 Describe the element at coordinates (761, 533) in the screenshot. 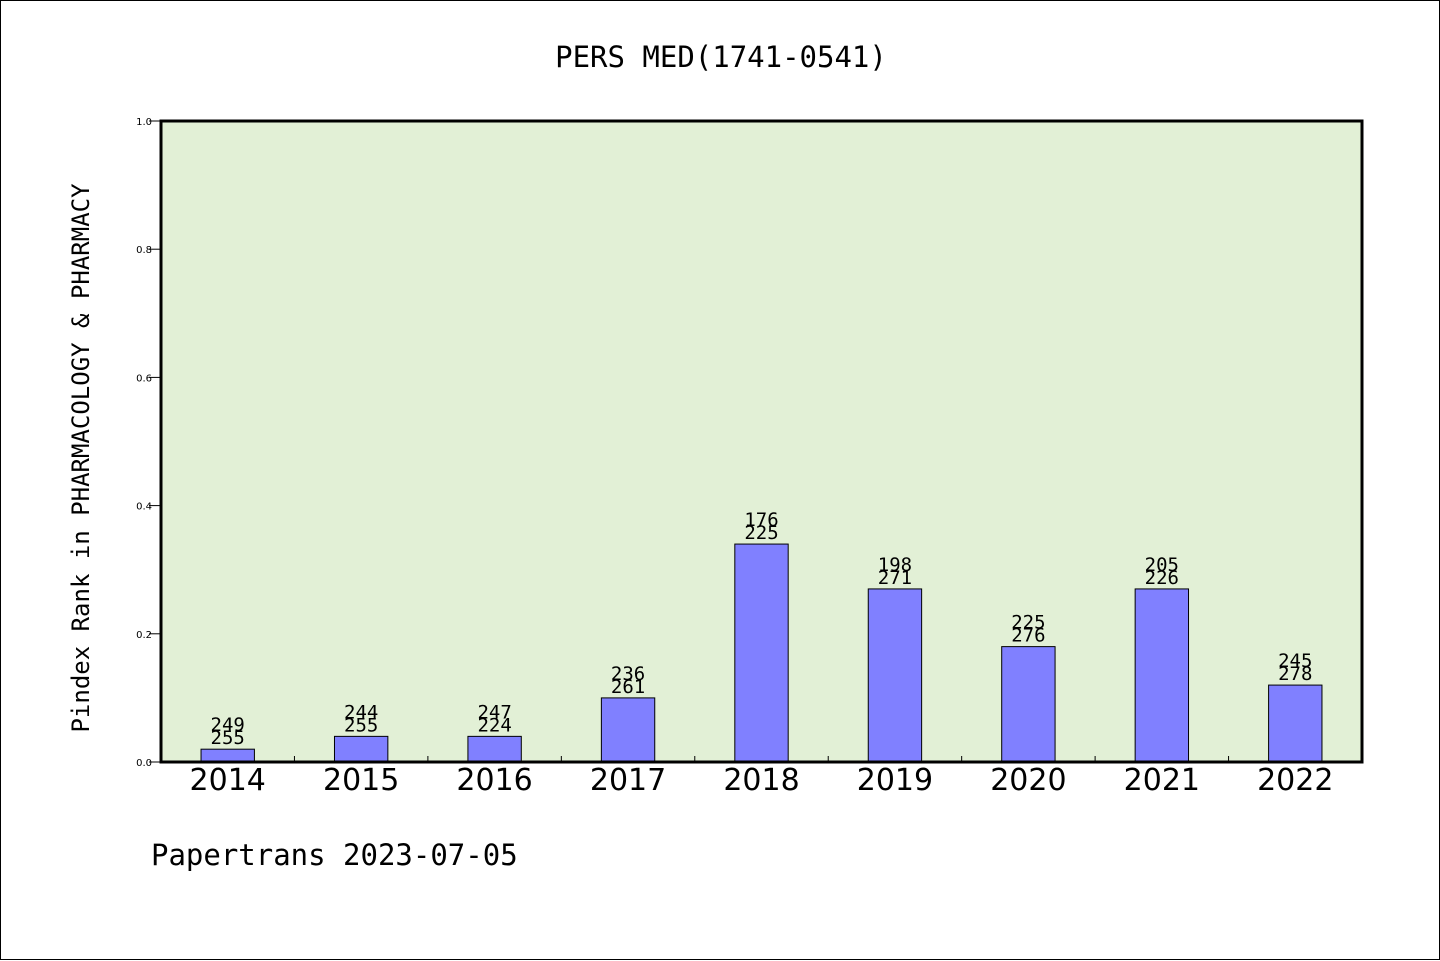

I see `bar-label-bottom-2018: 225` at that location.